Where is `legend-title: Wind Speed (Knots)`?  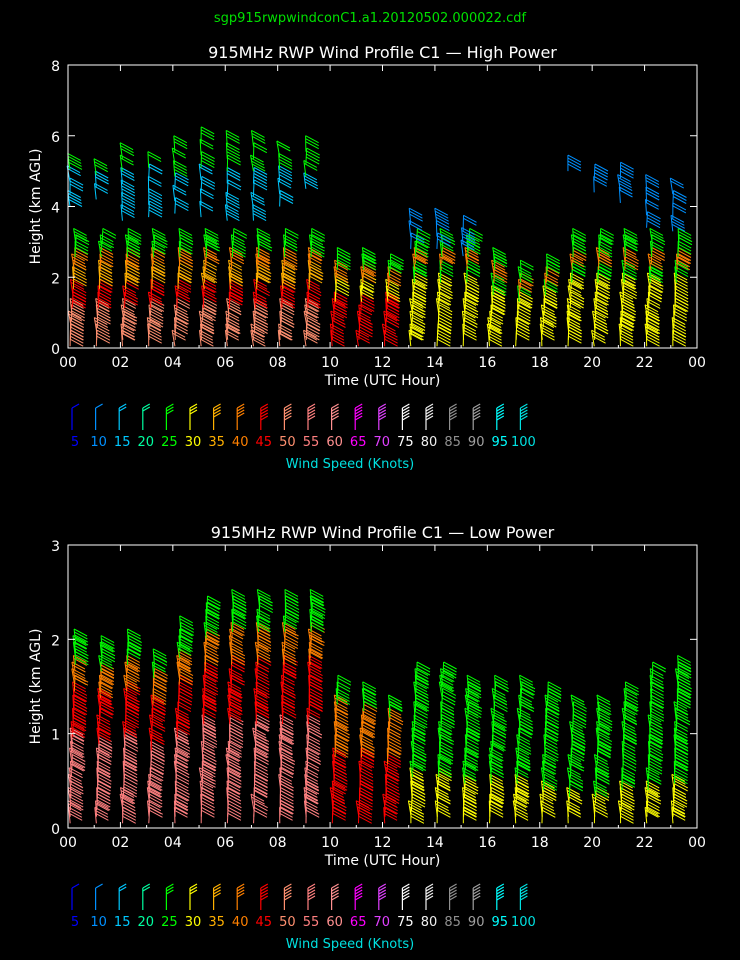 legend-title: Wind Speed (Knots) is located at coordinates (350, 944).